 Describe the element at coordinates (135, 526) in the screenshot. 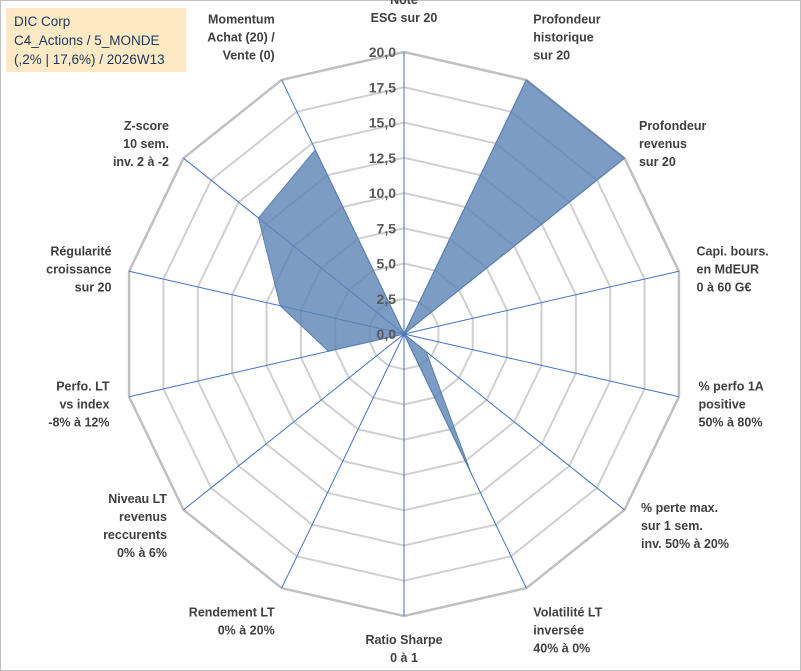

I see `axis-label: Niveau LT revenus reccurents 0% à 6%` at that location.